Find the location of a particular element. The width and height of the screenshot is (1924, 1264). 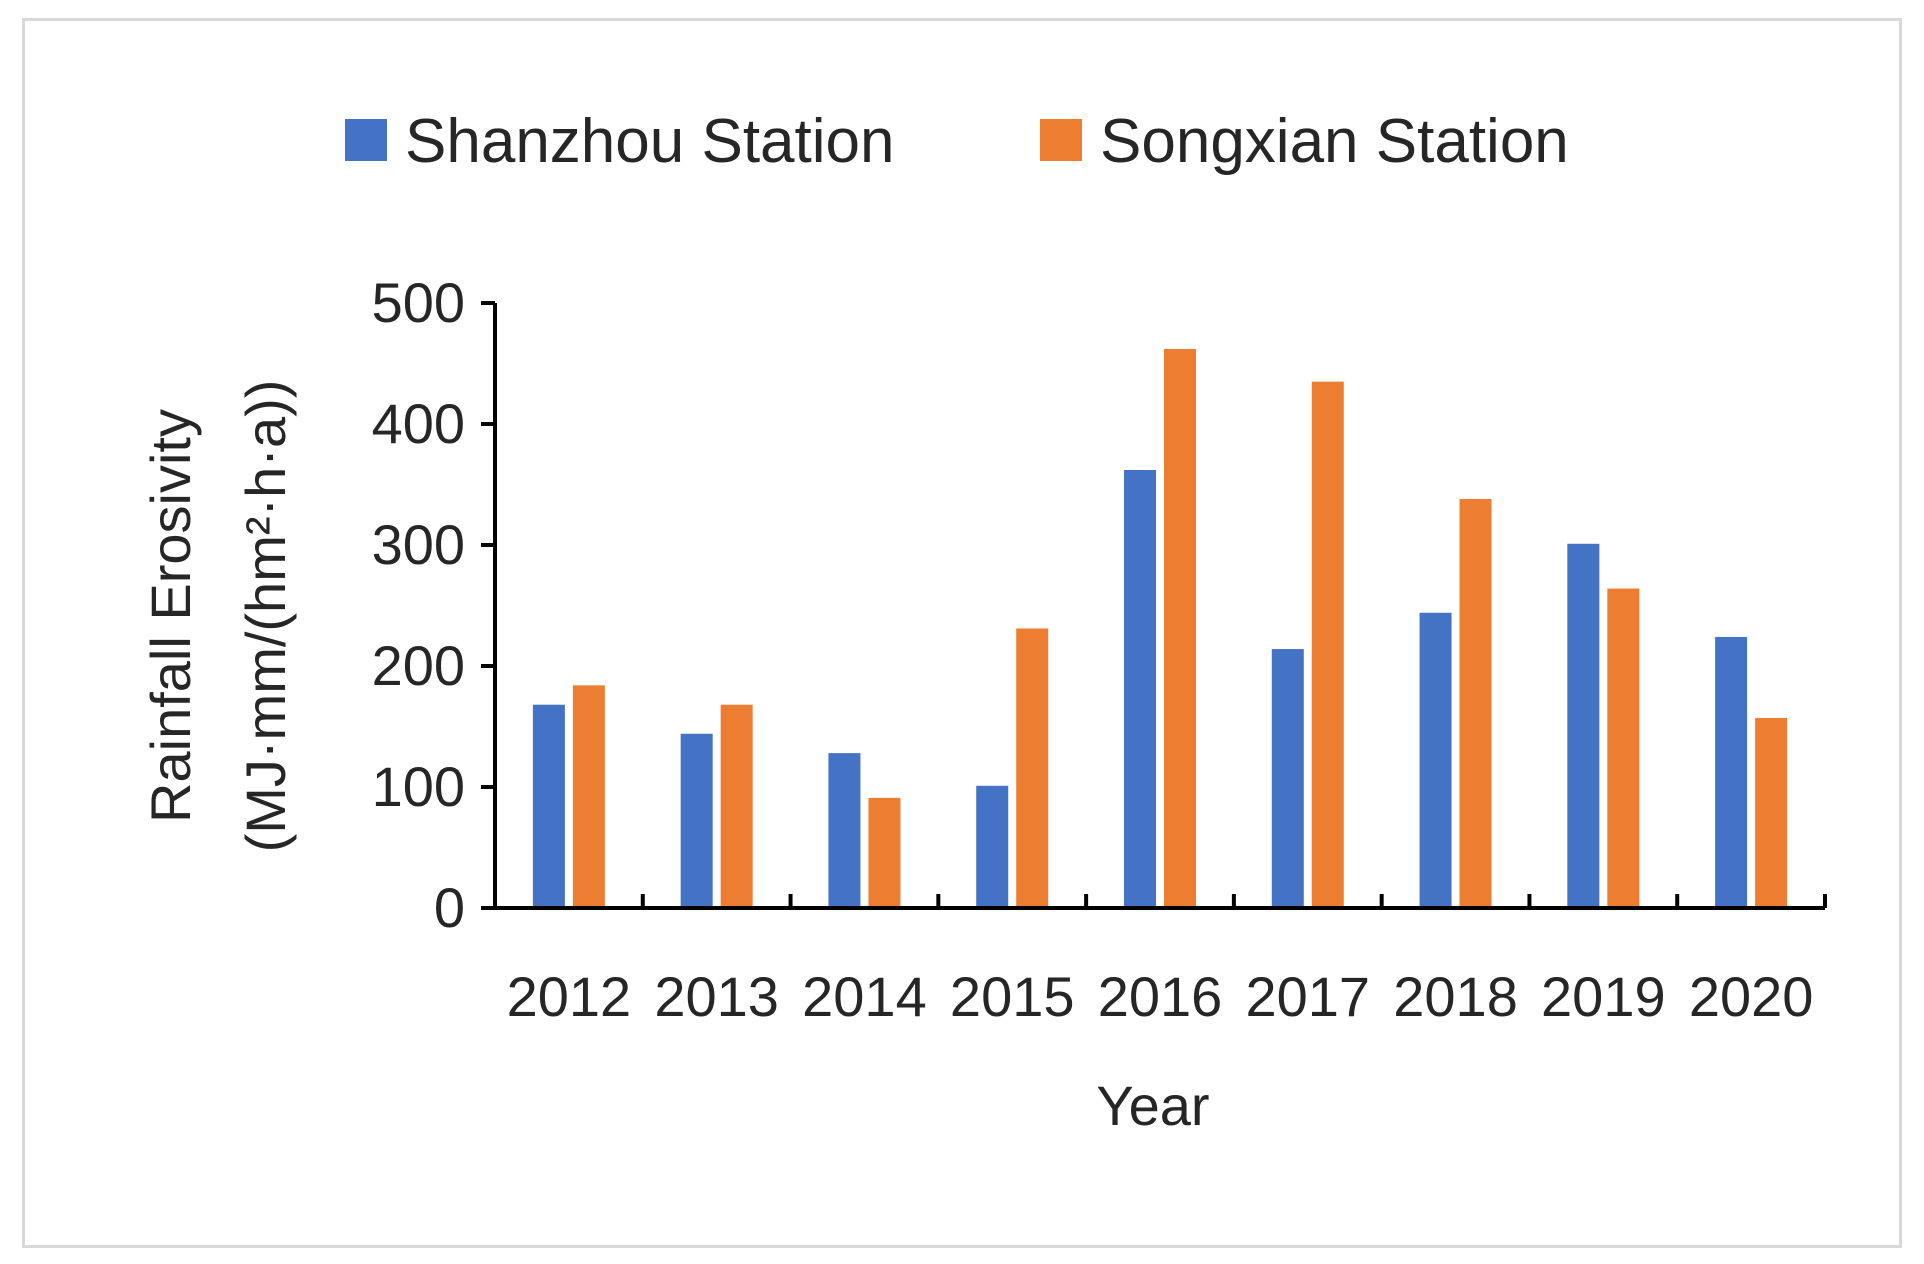

y-axis-title: Rainfall Erosivity (MJ·mm/(hm²·h·a)) is located at coordinates (218, 616).